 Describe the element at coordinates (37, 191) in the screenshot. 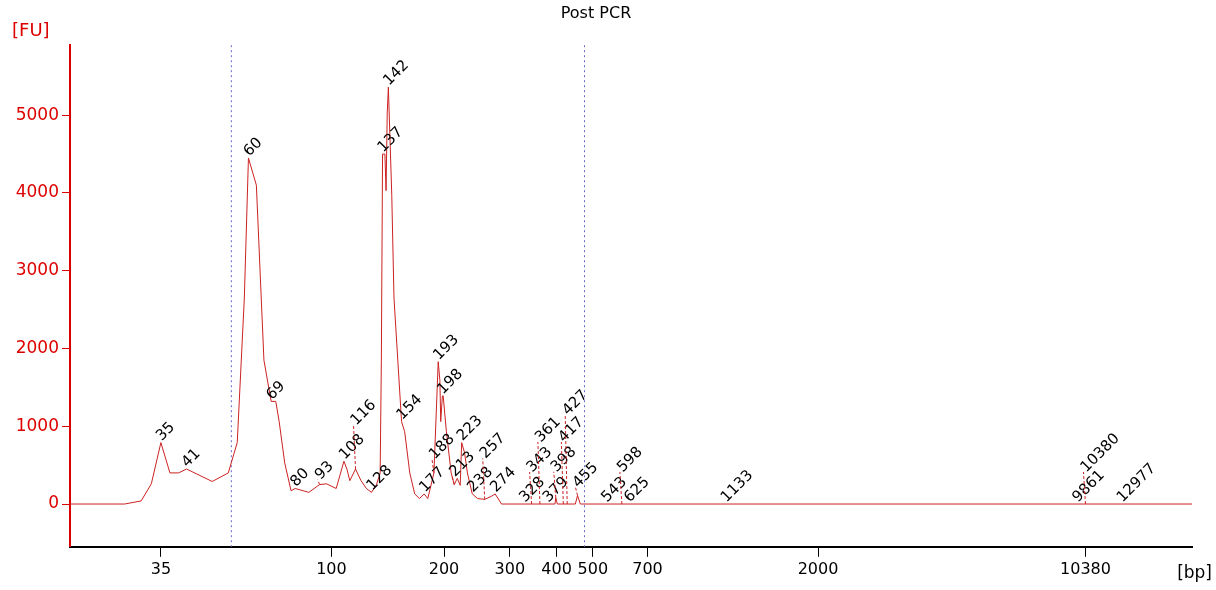

I see `y-tick-label: 4000` at that location.